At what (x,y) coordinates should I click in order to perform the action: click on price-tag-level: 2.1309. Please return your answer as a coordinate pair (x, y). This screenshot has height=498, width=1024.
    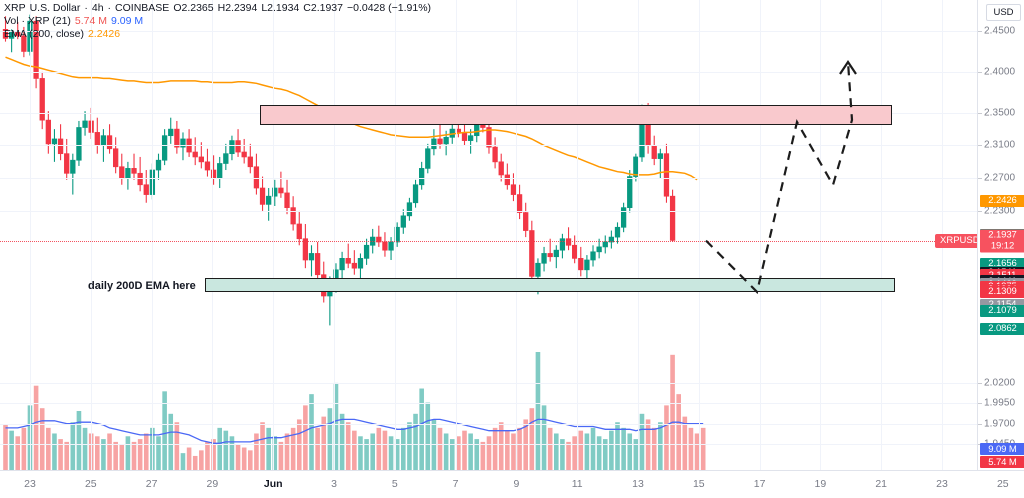
    Looking at the image, I should click on (1002, 291).